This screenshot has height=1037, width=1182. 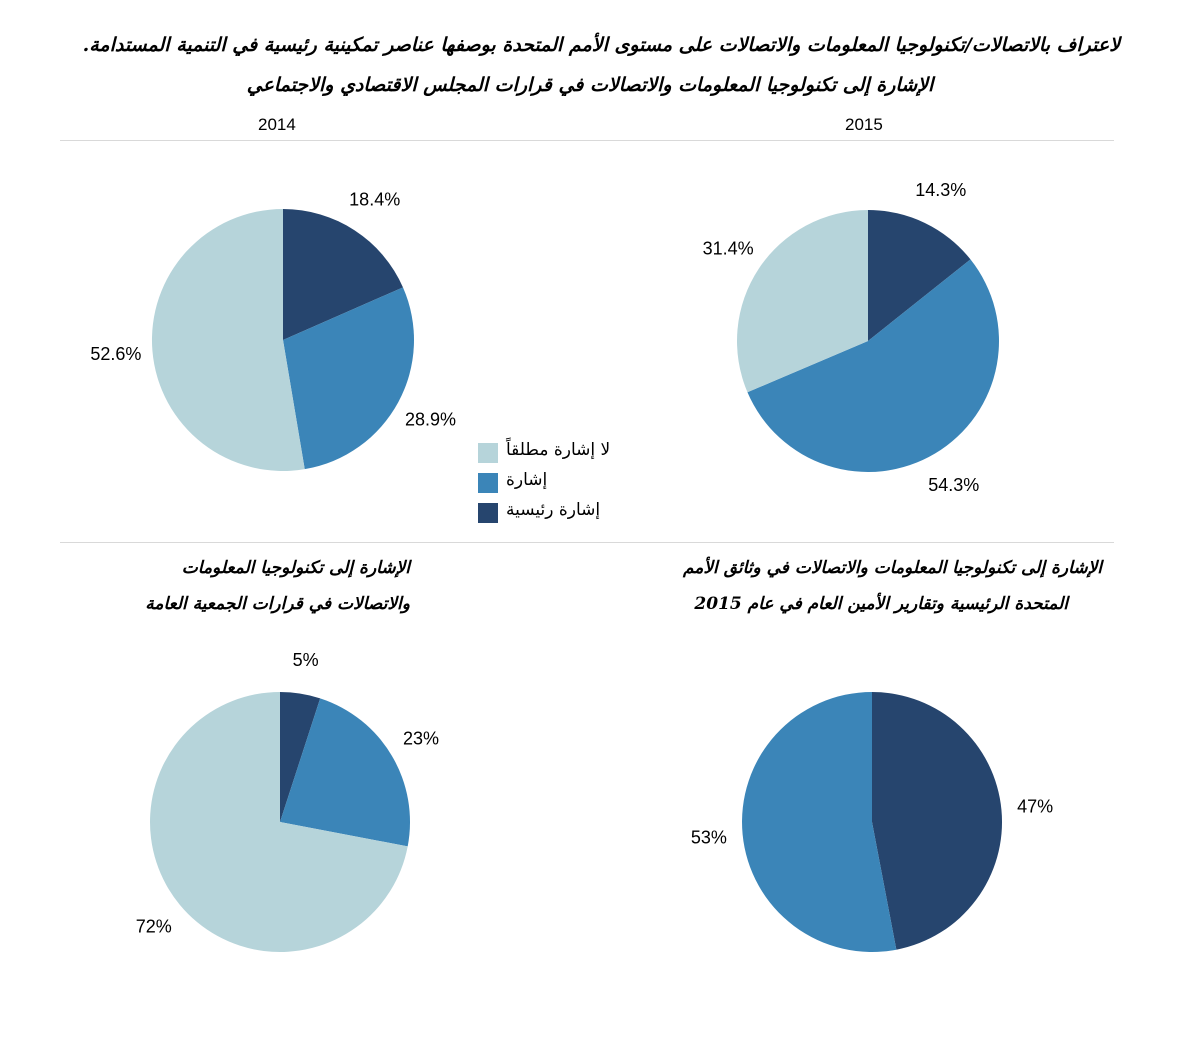 What do you see at coordinates (709, 837) in the screenshot?
I see `pie-slice-label: 53%` at bounding box center [709, 837].